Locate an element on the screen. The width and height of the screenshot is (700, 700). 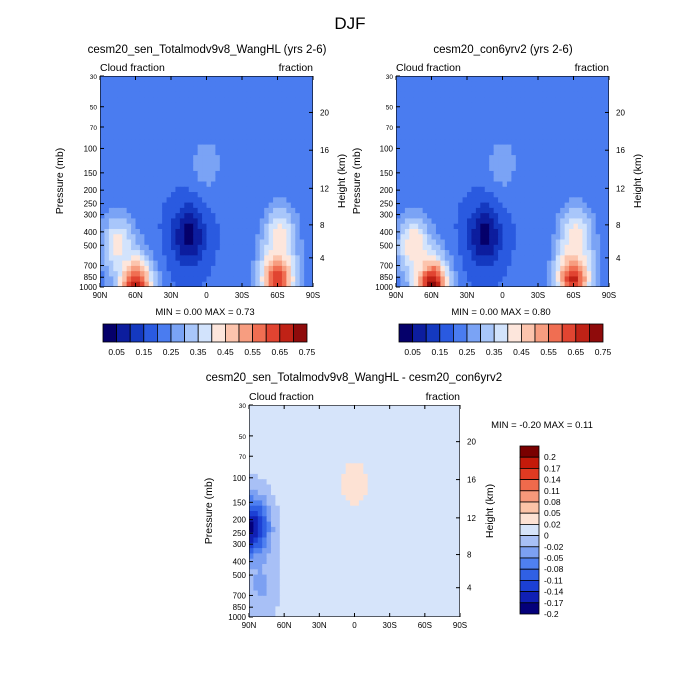
colorbar-box is located at coordinates (178, 333).